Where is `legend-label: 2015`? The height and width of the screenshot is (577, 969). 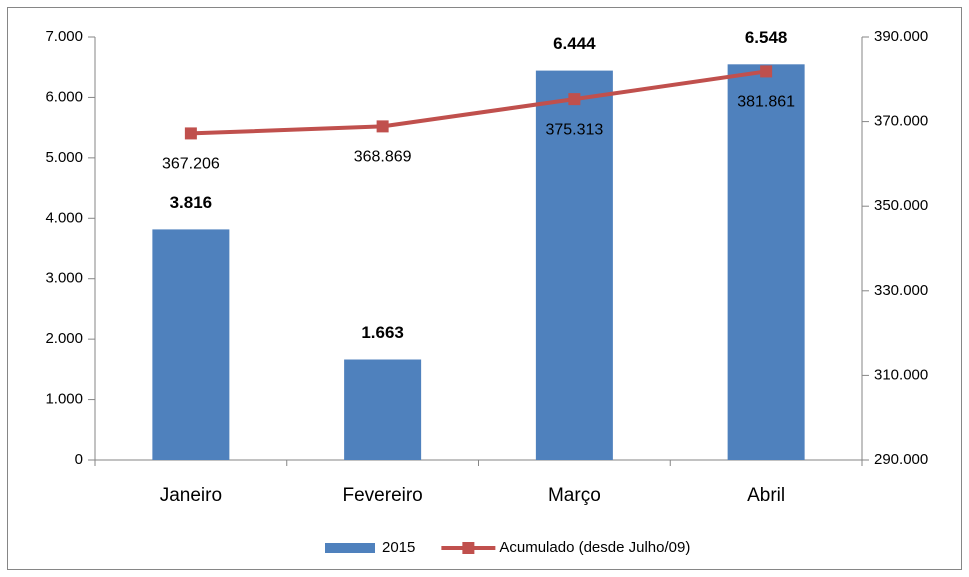
legend-label: 2015 is located at coordinates (398, 547).